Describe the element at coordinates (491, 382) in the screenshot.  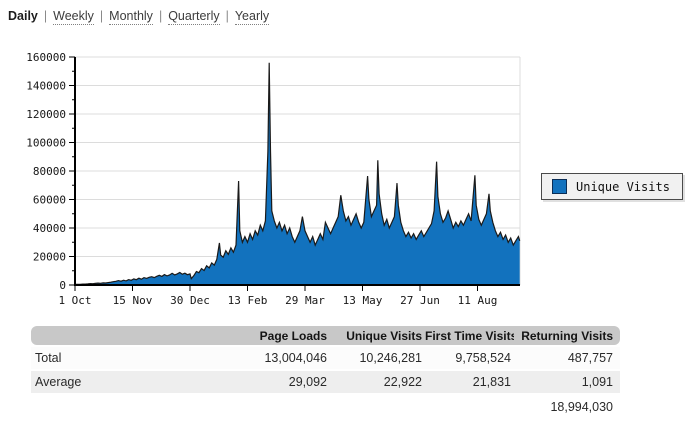
I see `cell-average-first-time-visits: 21,831` at that location.